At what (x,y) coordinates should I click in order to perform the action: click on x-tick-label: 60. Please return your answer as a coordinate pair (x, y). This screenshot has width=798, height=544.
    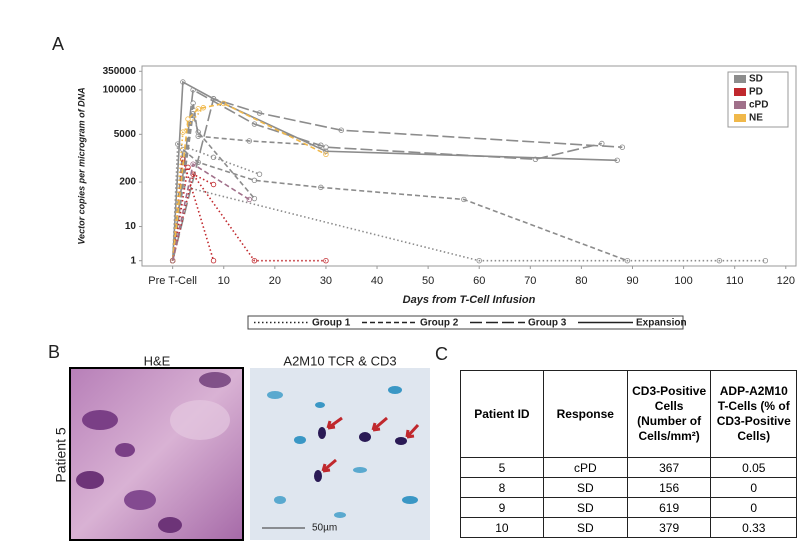
    Looking at the image, I should click on (479, 281).